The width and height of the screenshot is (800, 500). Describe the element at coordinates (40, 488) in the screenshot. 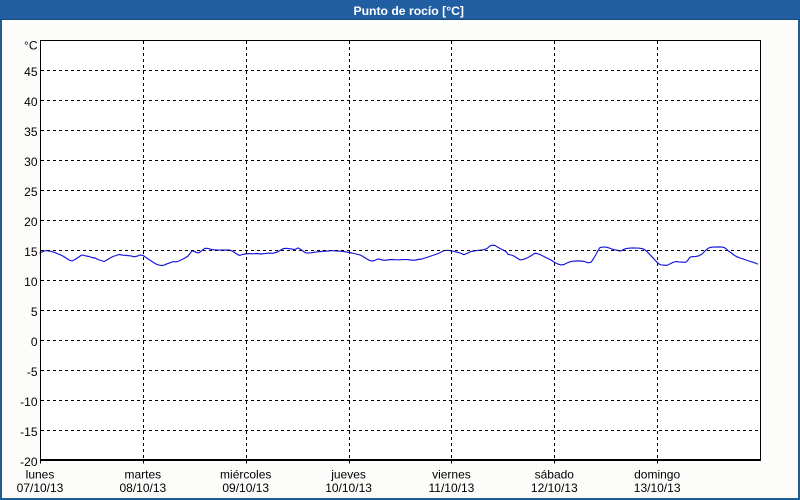

I see `svg-text: 07/10/13` at that location.